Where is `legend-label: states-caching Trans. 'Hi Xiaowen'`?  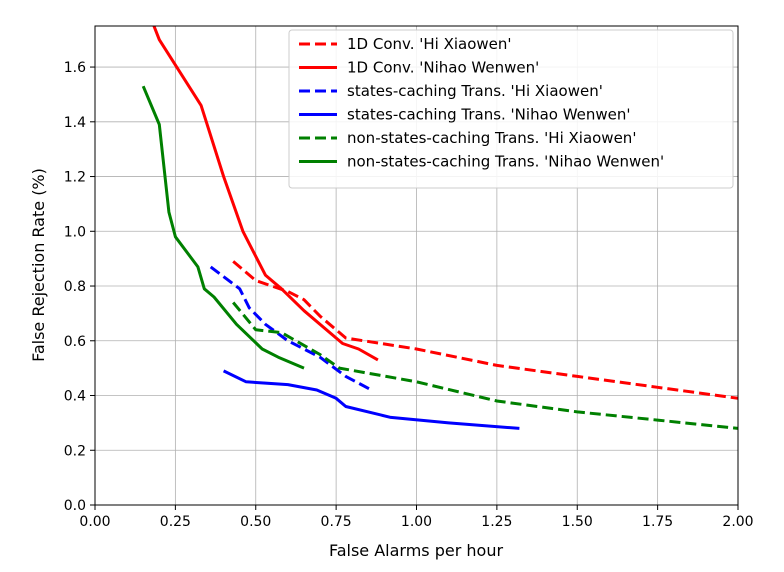 legend-label: states-caching Trans. 'Hi Xiaowen' is located at coordinates (475, 91).